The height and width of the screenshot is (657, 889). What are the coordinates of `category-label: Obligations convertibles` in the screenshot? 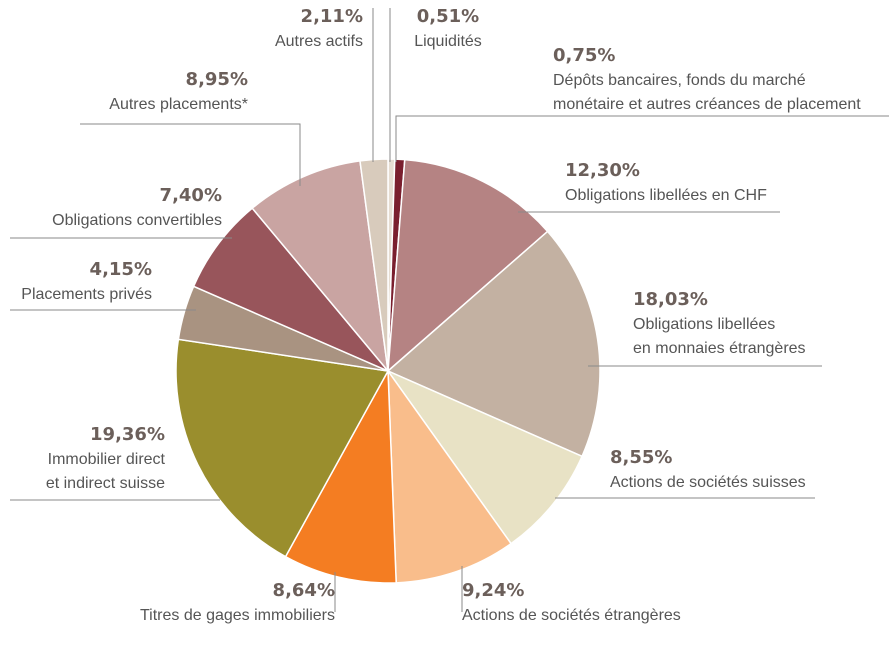 It's located at (137, 220).